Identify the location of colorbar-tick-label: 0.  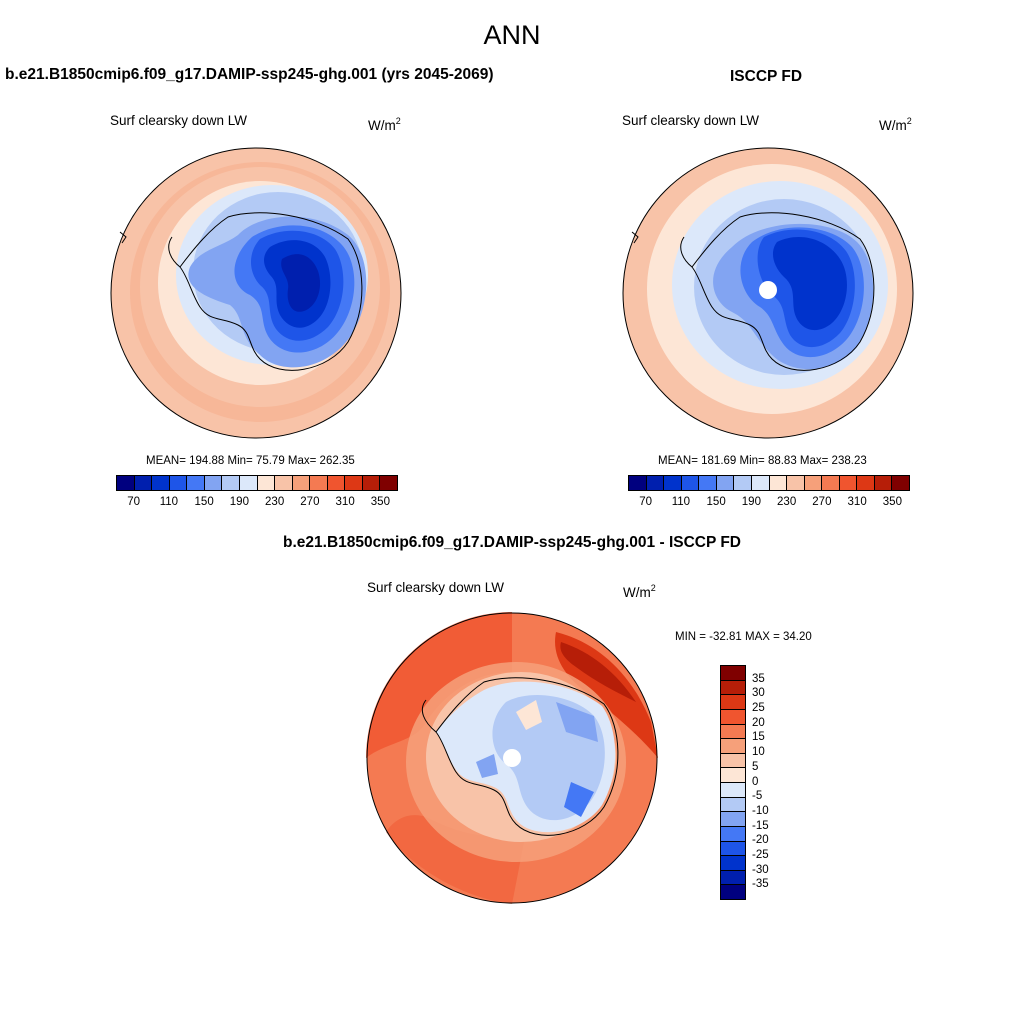
(755, 781).